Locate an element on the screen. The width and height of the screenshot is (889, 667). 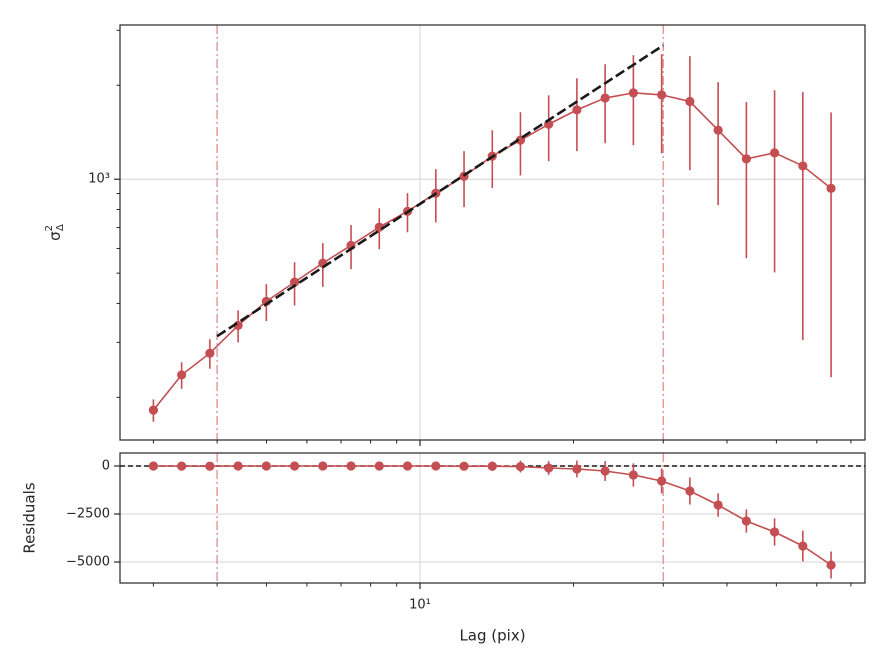
y-axis-label: σ2Δ is located at coordinates (55, 232).